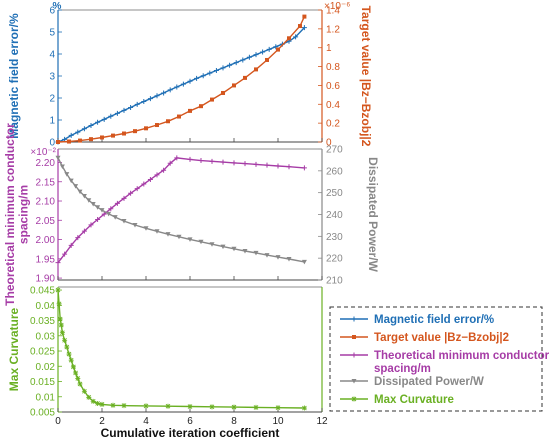  What do you see at coordinates (441, 338) in the screenshot?
I see `legend-label: Target value |Bz−Bzobj|2` at bounding box center [441, 338].